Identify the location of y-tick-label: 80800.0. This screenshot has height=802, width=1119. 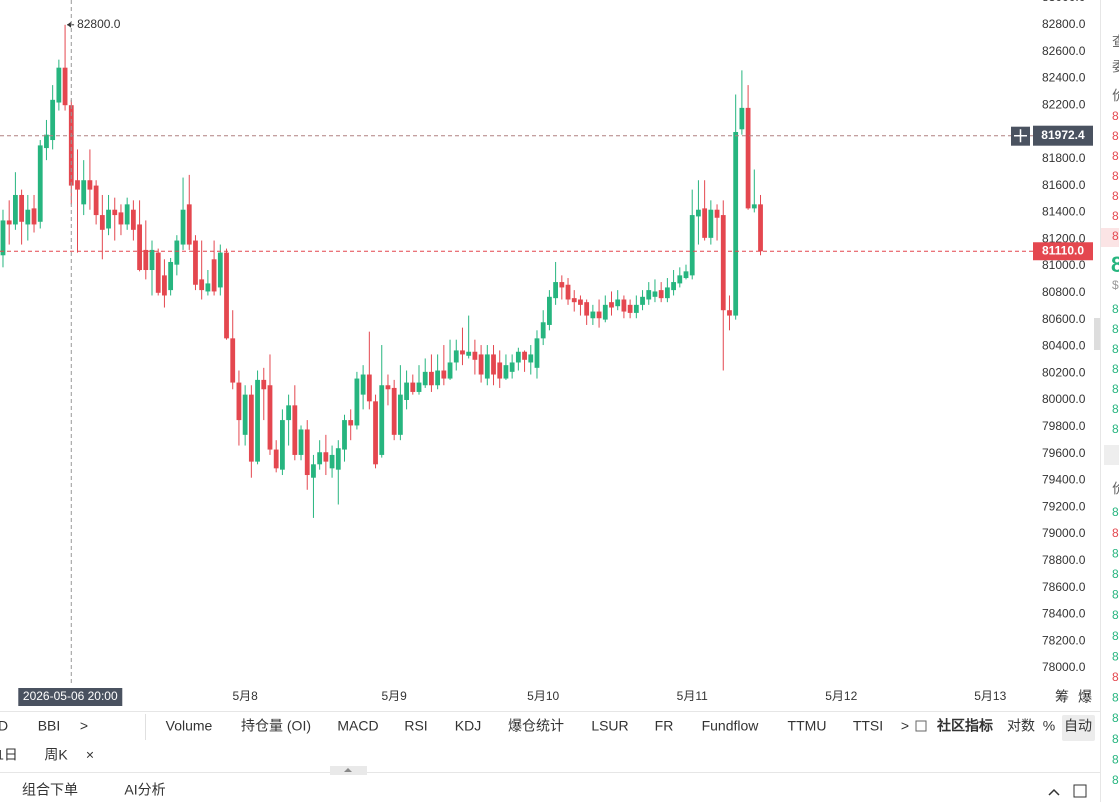
(1064, 292).